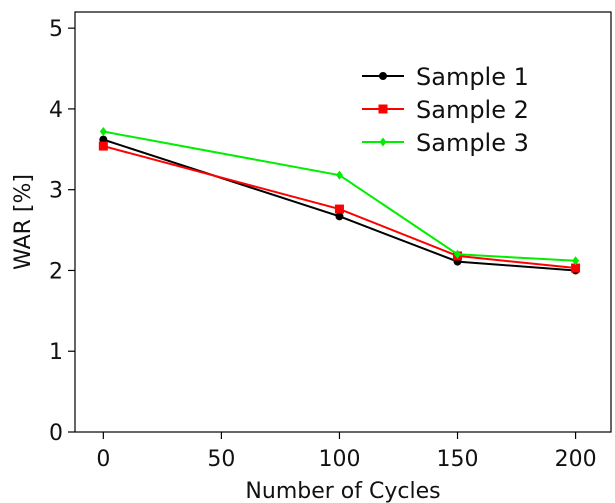  I want to click on y-axis: 0 1 2 3 4 5, so click(62, 231).